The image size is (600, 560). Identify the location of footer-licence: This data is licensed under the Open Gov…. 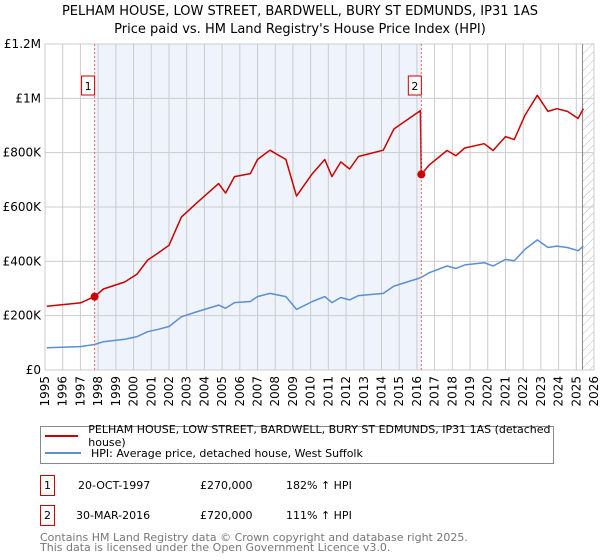
(215, 547).